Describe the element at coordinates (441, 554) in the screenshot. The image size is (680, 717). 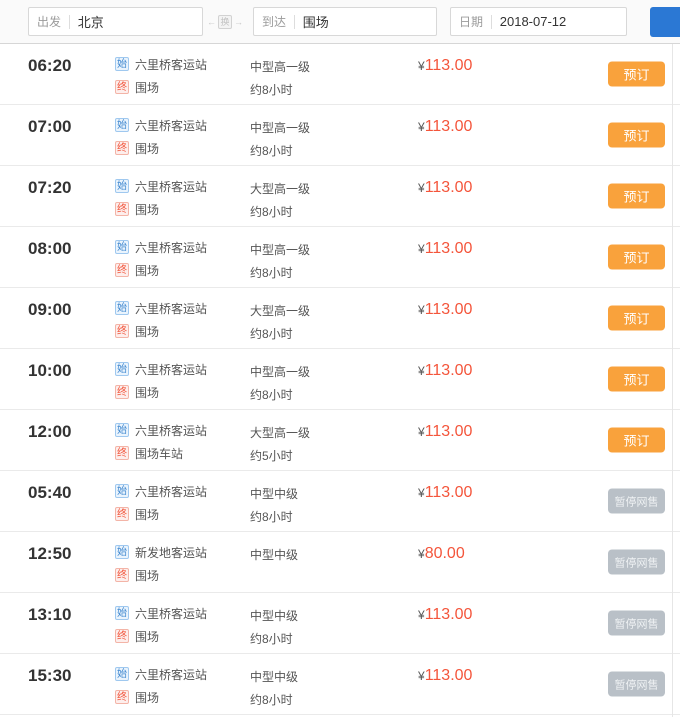
I see `price: ¥80.00` at that location.